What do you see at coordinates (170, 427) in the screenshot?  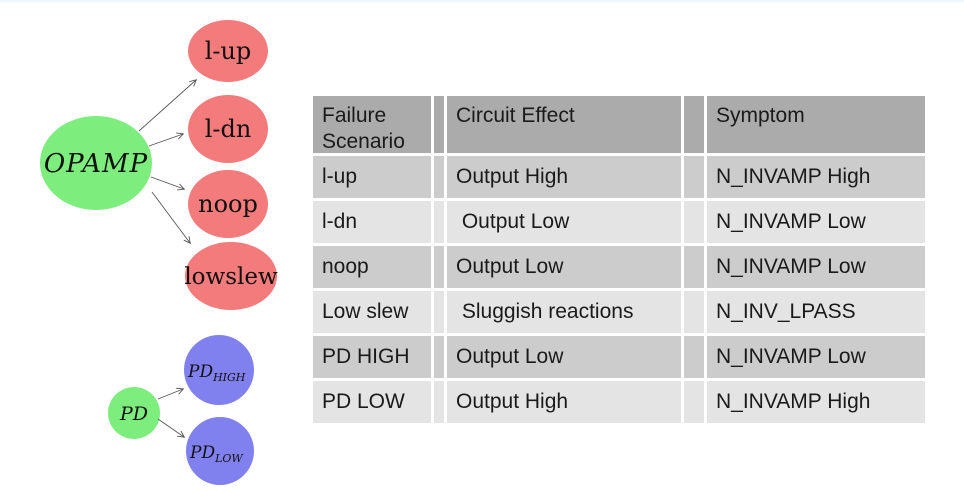 I see `edge-pd-pdlow` at bounding box center [170, 427].